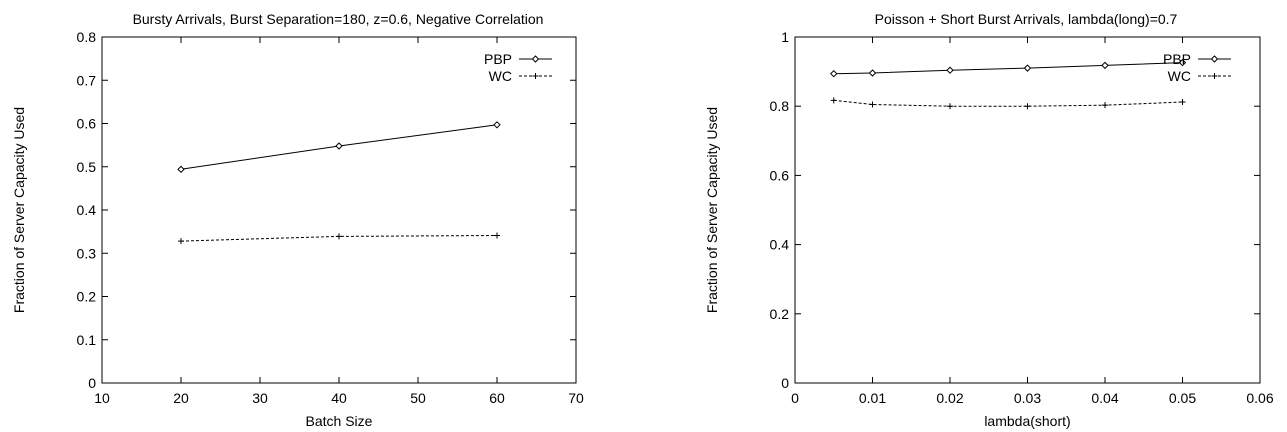 This screenshot has height=432, width=1287. What do you see at coordinates (102, 398) in the screenshot?
I see `x-tick-label: 10` at bounding box center [102, 398].